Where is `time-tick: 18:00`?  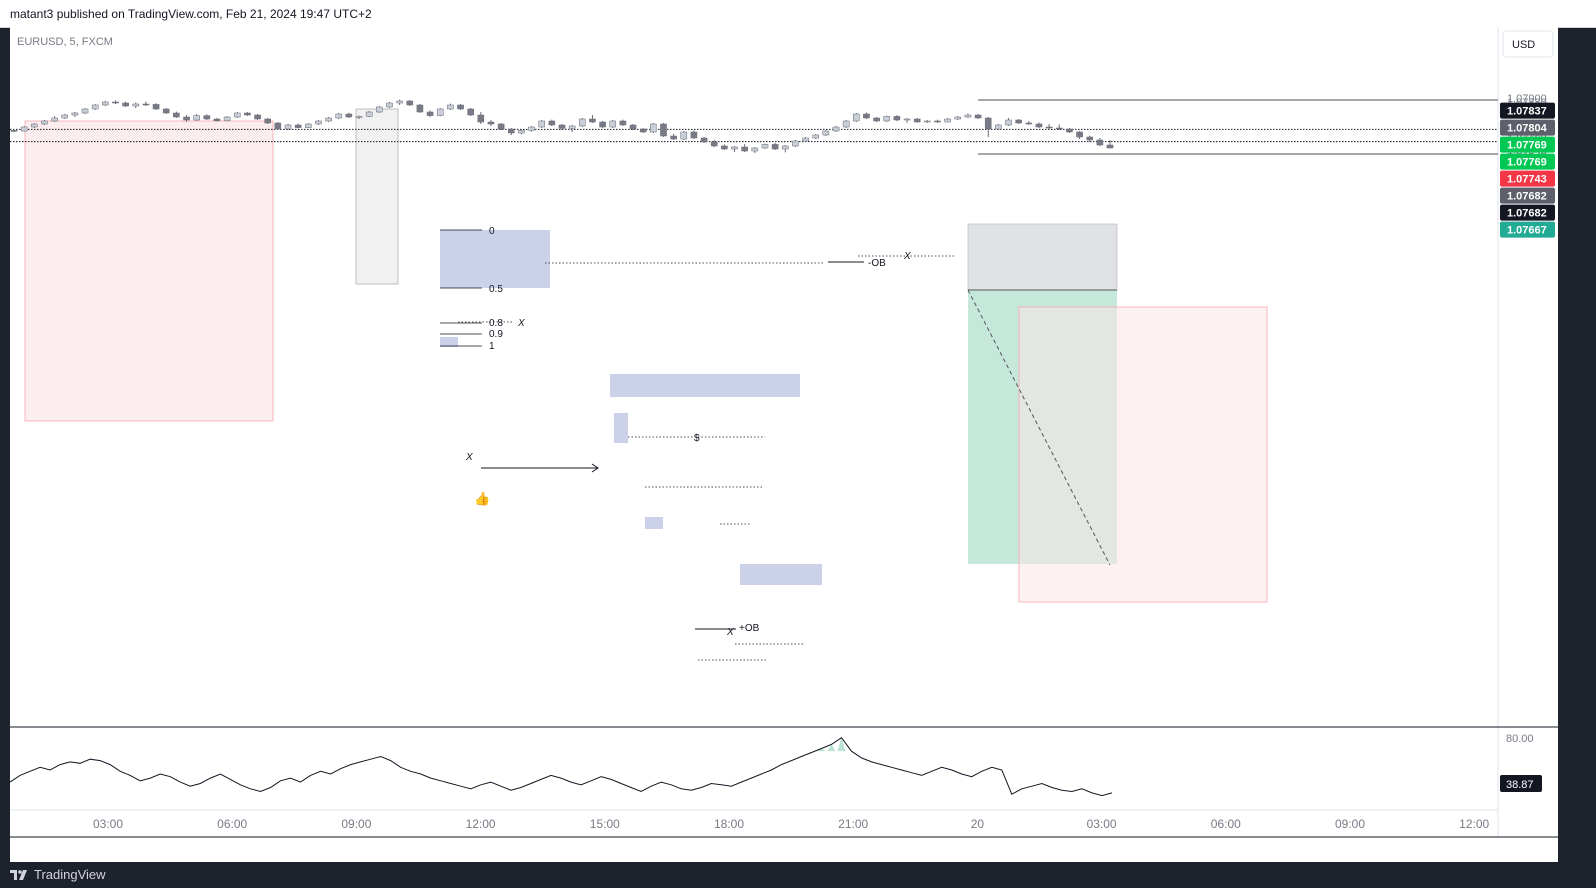 time-tick: 18:00 is located at coordinates (729, 824).